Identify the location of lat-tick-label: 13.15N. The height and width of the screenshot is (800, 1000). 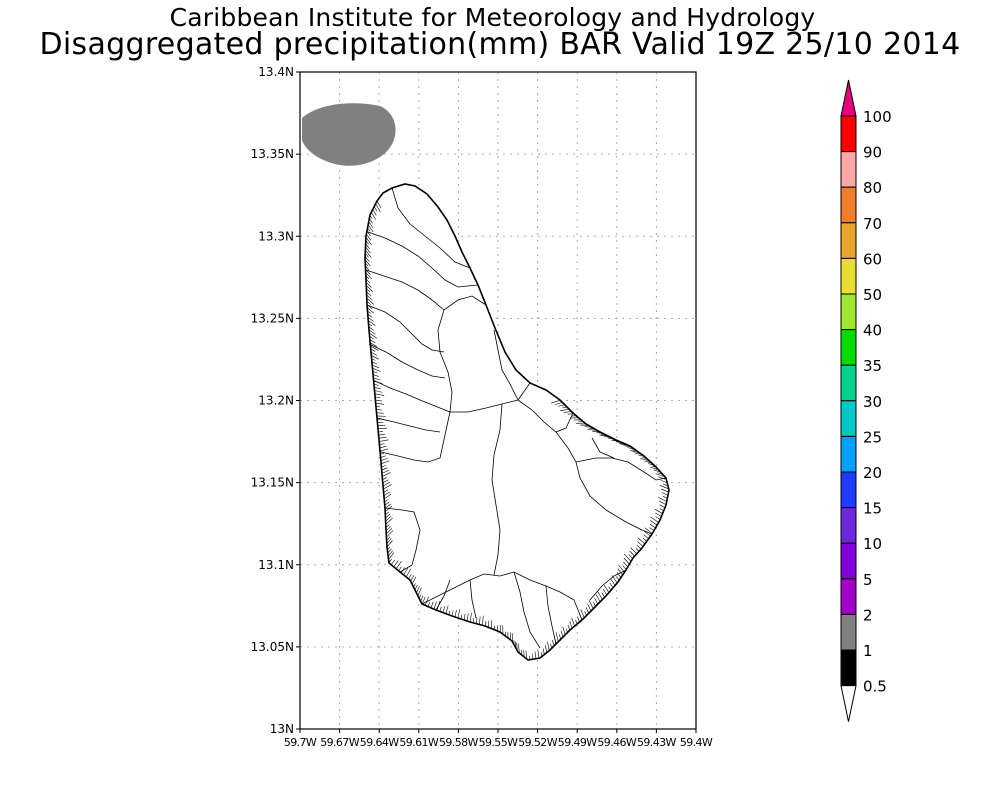
(272, 483).